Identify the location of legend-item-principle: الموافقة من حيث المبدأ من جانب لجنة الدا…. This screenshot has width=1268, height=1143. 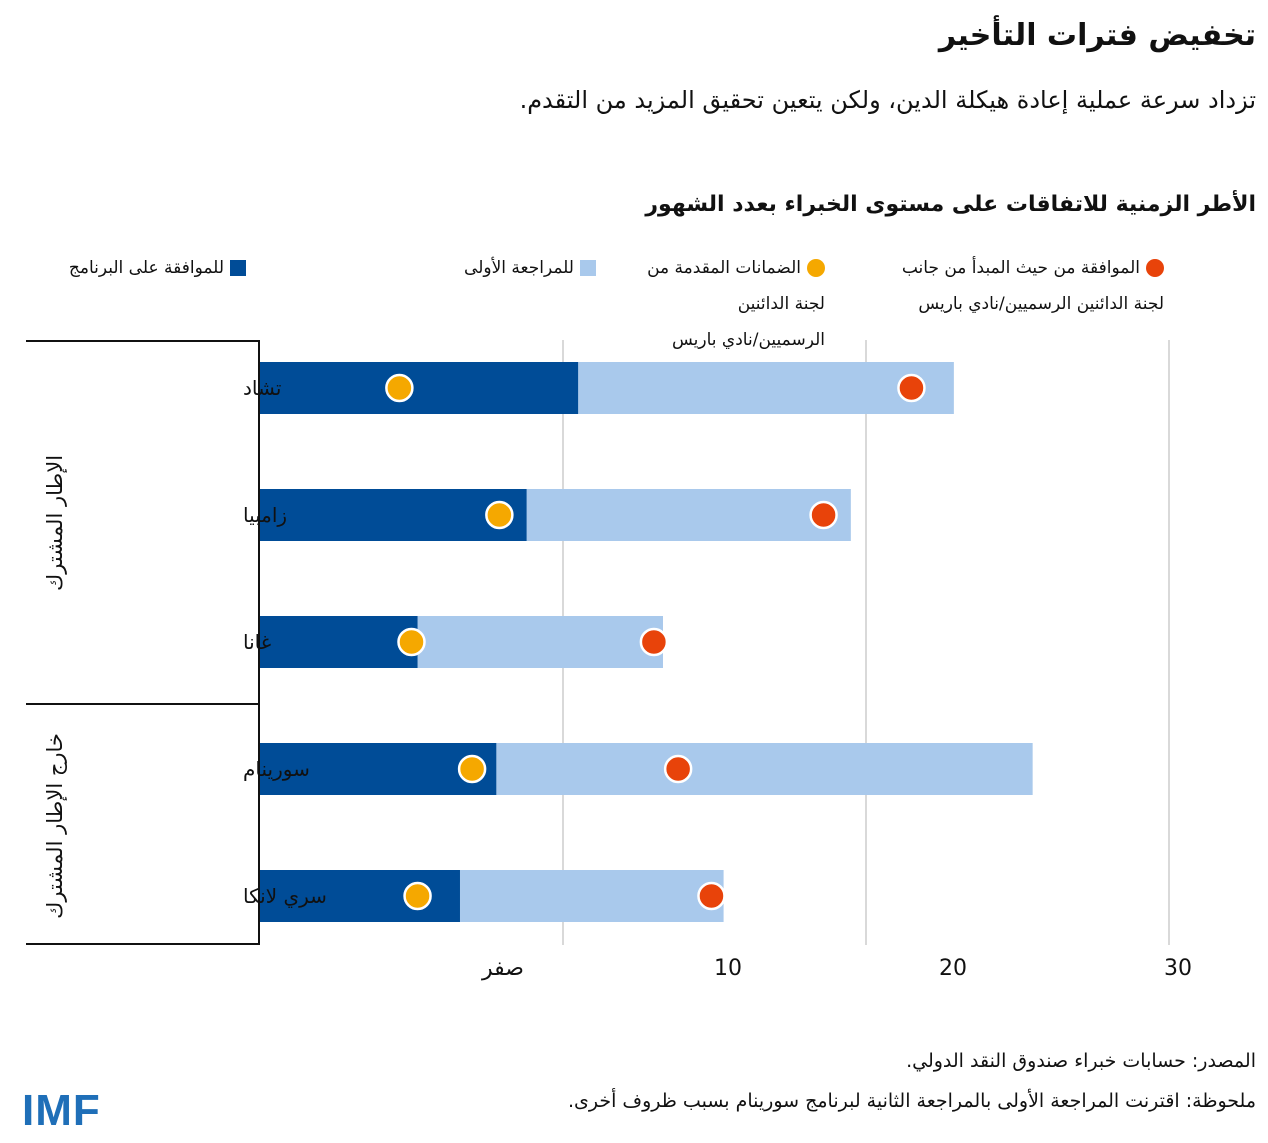
(1033, 286).